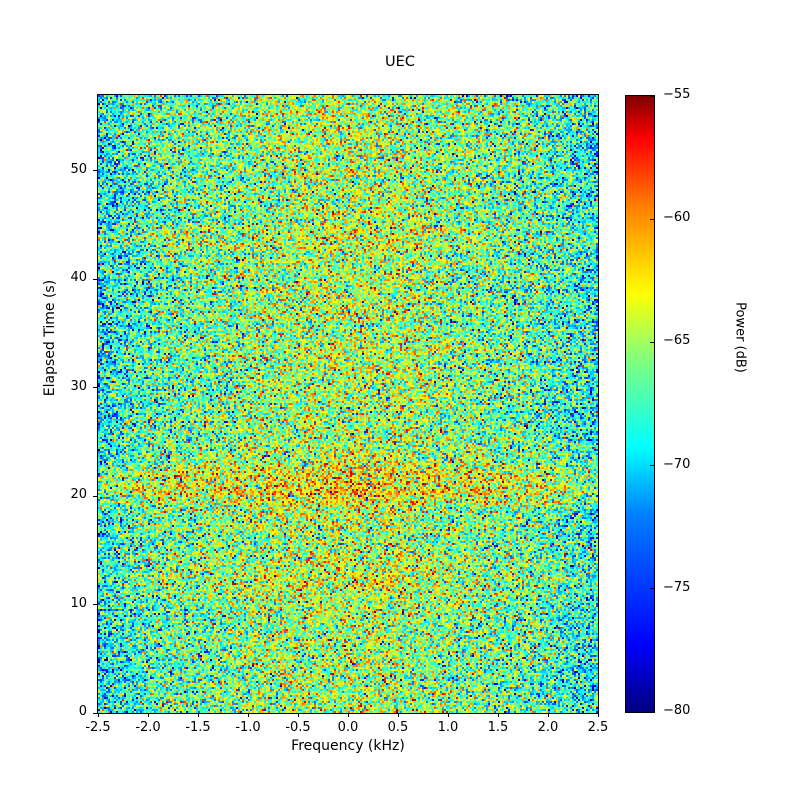 The height and width of the screenshot is (800, 800). Describe the element at coordinates (78, 495) in the screenshot. I see `y-axis-tick-label: 20` at that location.